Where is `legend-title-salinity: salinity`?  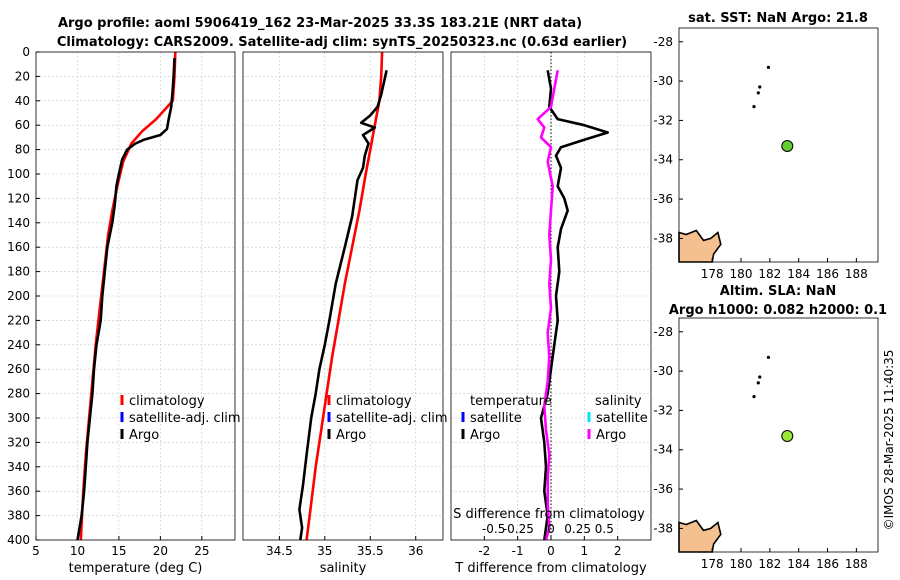 legend-title-salinity: salinity is located at coordinates (618, 401).